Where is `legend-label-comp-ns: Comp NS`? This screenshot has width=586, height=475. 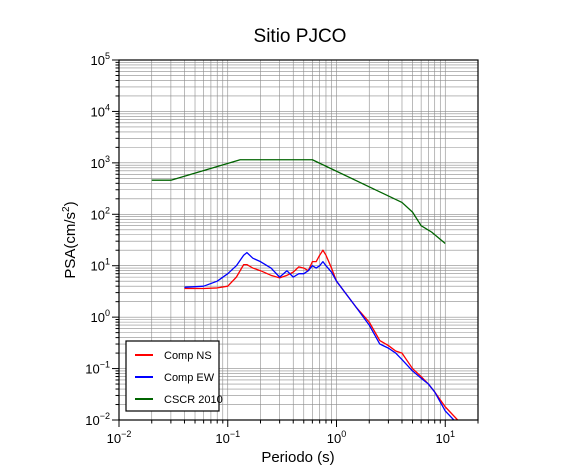 legend-label-comp-ns: Comp NS is located at coordinates (188, 356).